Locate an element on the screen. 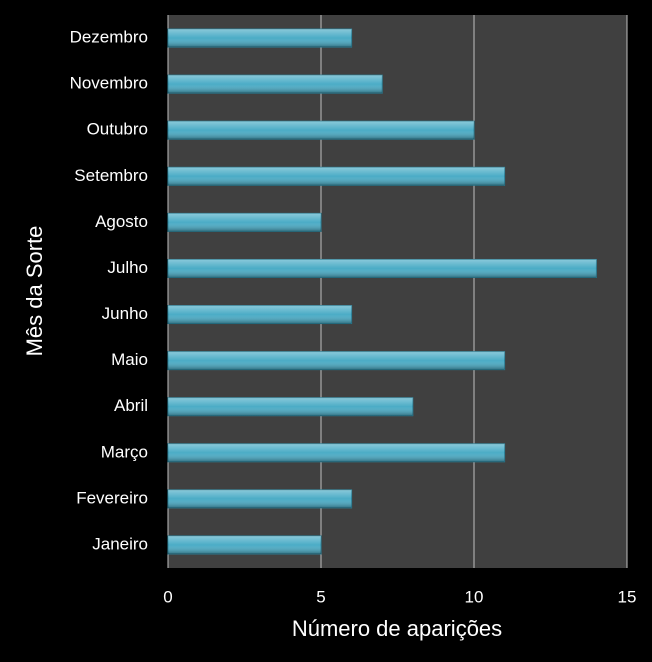 This screenshot has height=662, width=652. y-tick-label: Dezembro is located at coordinates (109, 37).